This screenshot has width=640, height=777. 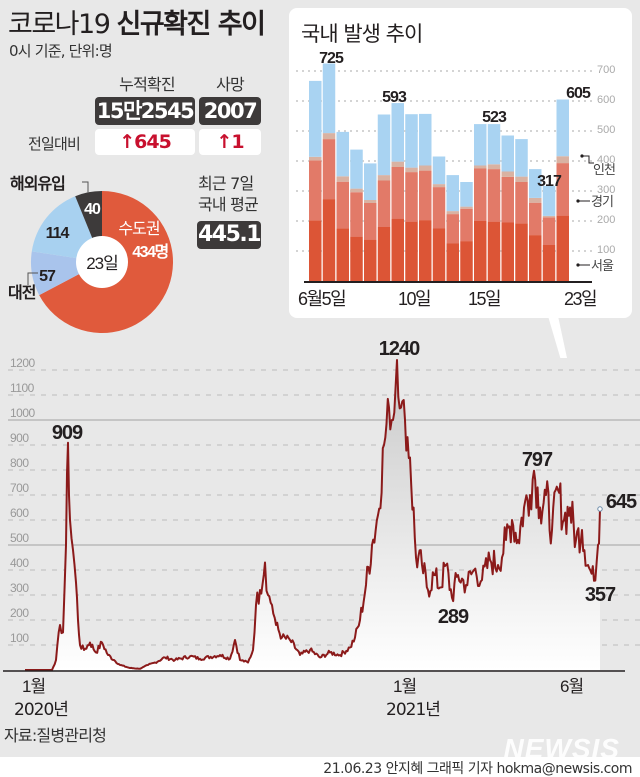 I want to click on avg-label-line1: 최근 7일, so click(x=226, y=183).